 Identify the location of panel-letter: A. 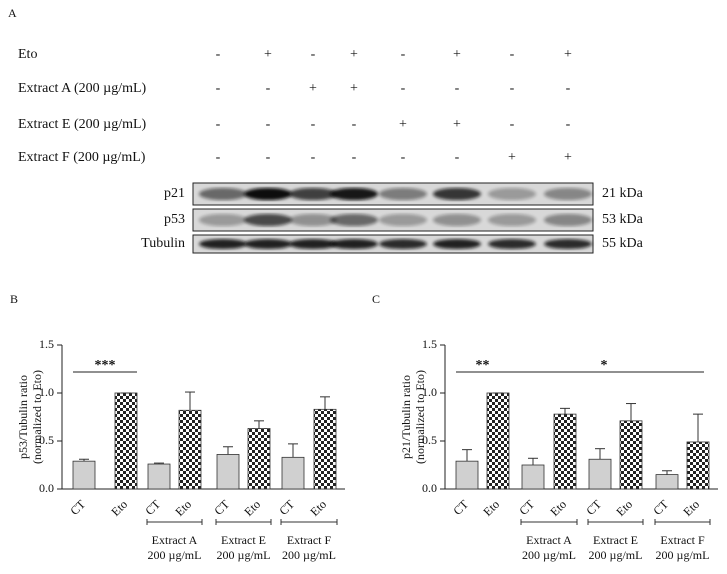
(12, 13).